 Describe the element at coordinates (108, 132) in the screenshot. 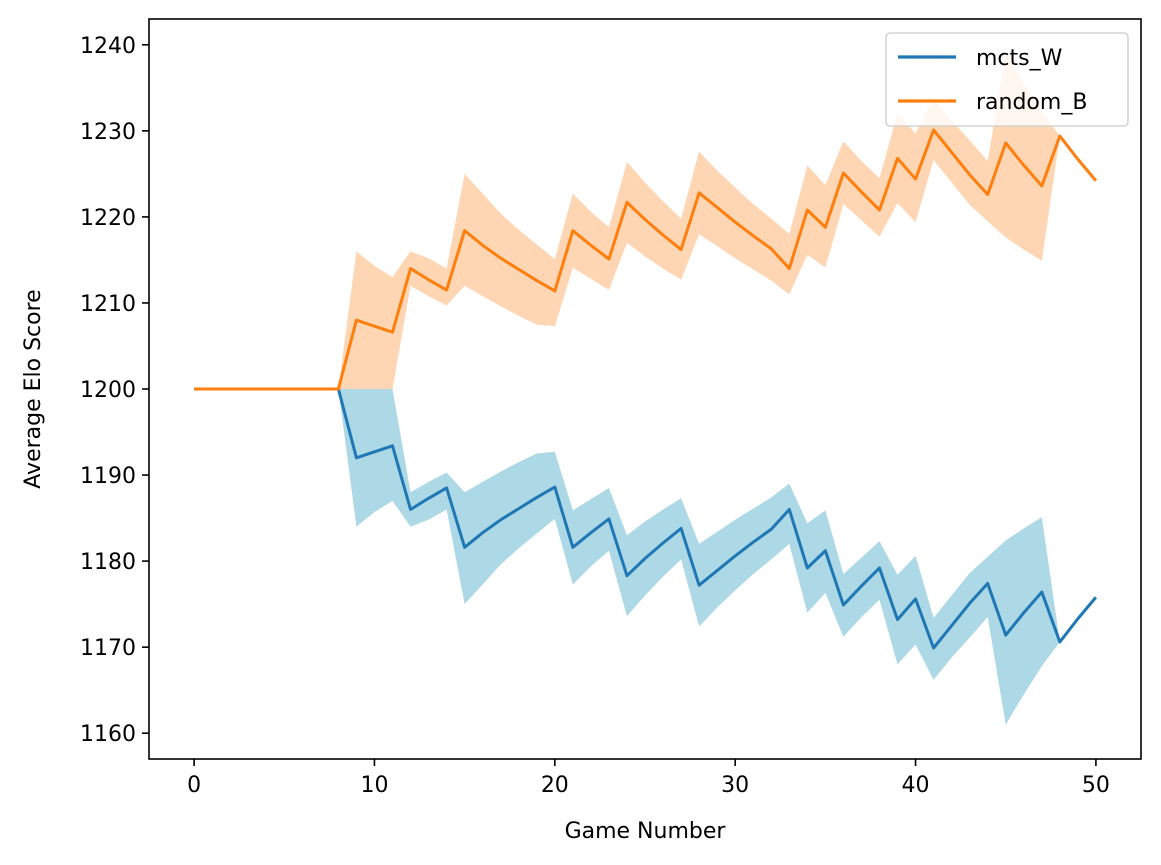

I see `y-tick-label: 1230` at that location.